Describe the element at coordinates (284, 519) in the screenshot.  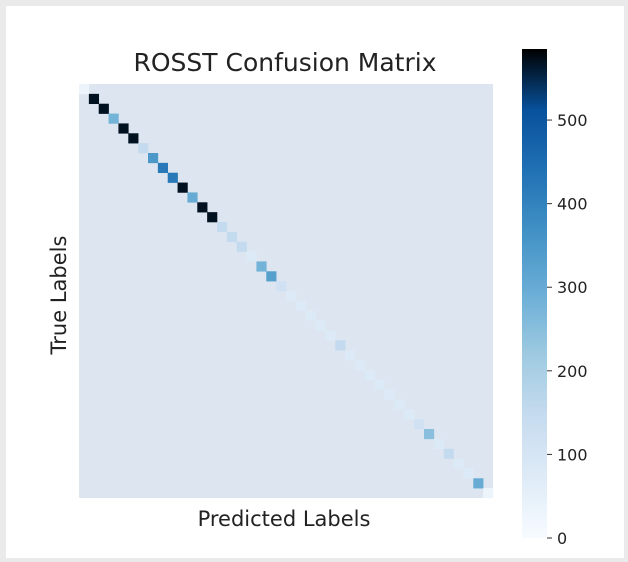
I see `x-axis-label: Predicted Labels` at that location.